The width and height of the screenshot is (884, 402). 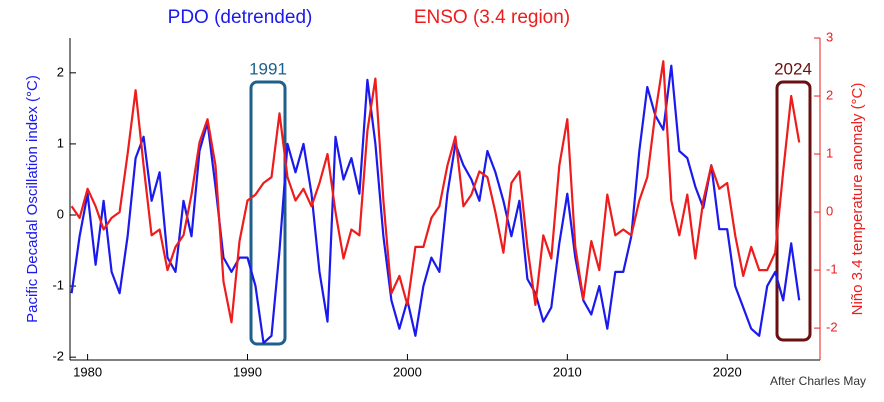 I want to click on y2-tick-label: 2, so click(x=829, y=94).